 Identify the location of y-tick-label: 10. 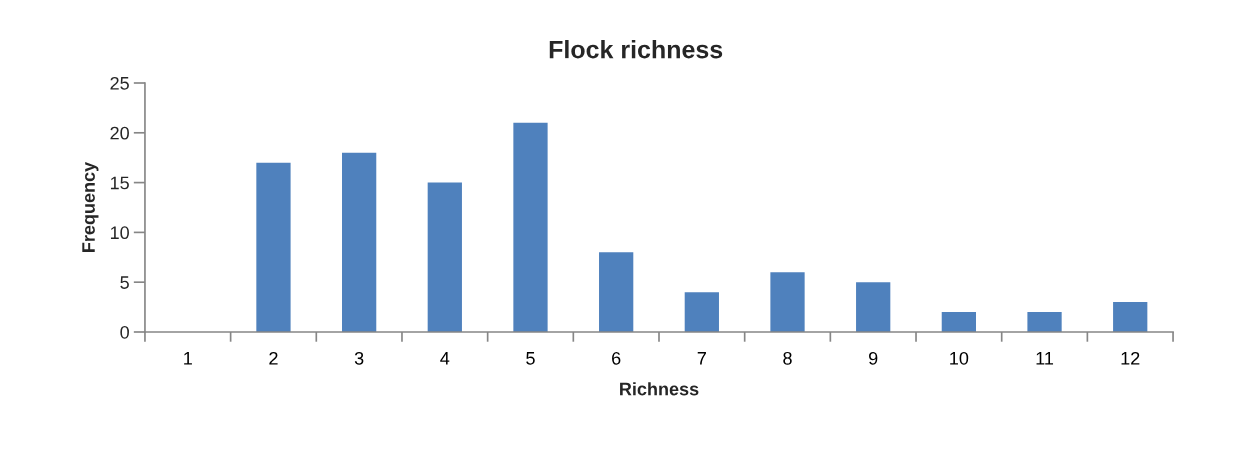
(119, 233).